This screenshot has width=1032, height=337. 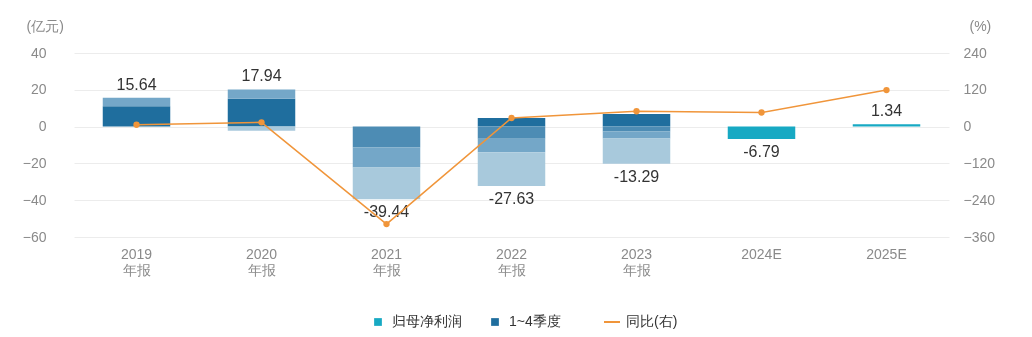 I want to click on y2-tick-label: 0, so click(x=967, y=126).